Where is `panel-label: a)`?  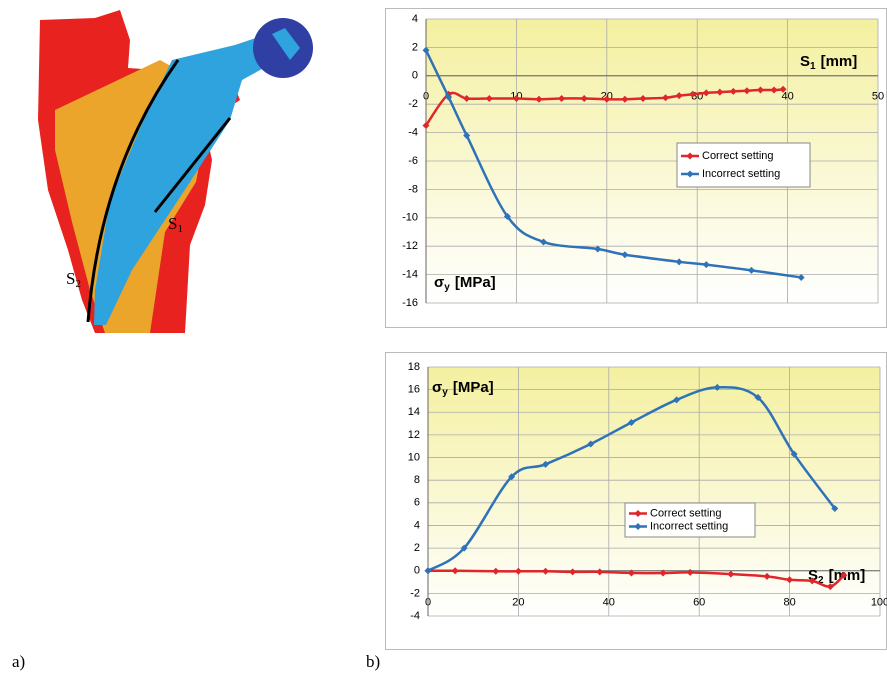 panel-label: a) is located at coordinates (18, 661).